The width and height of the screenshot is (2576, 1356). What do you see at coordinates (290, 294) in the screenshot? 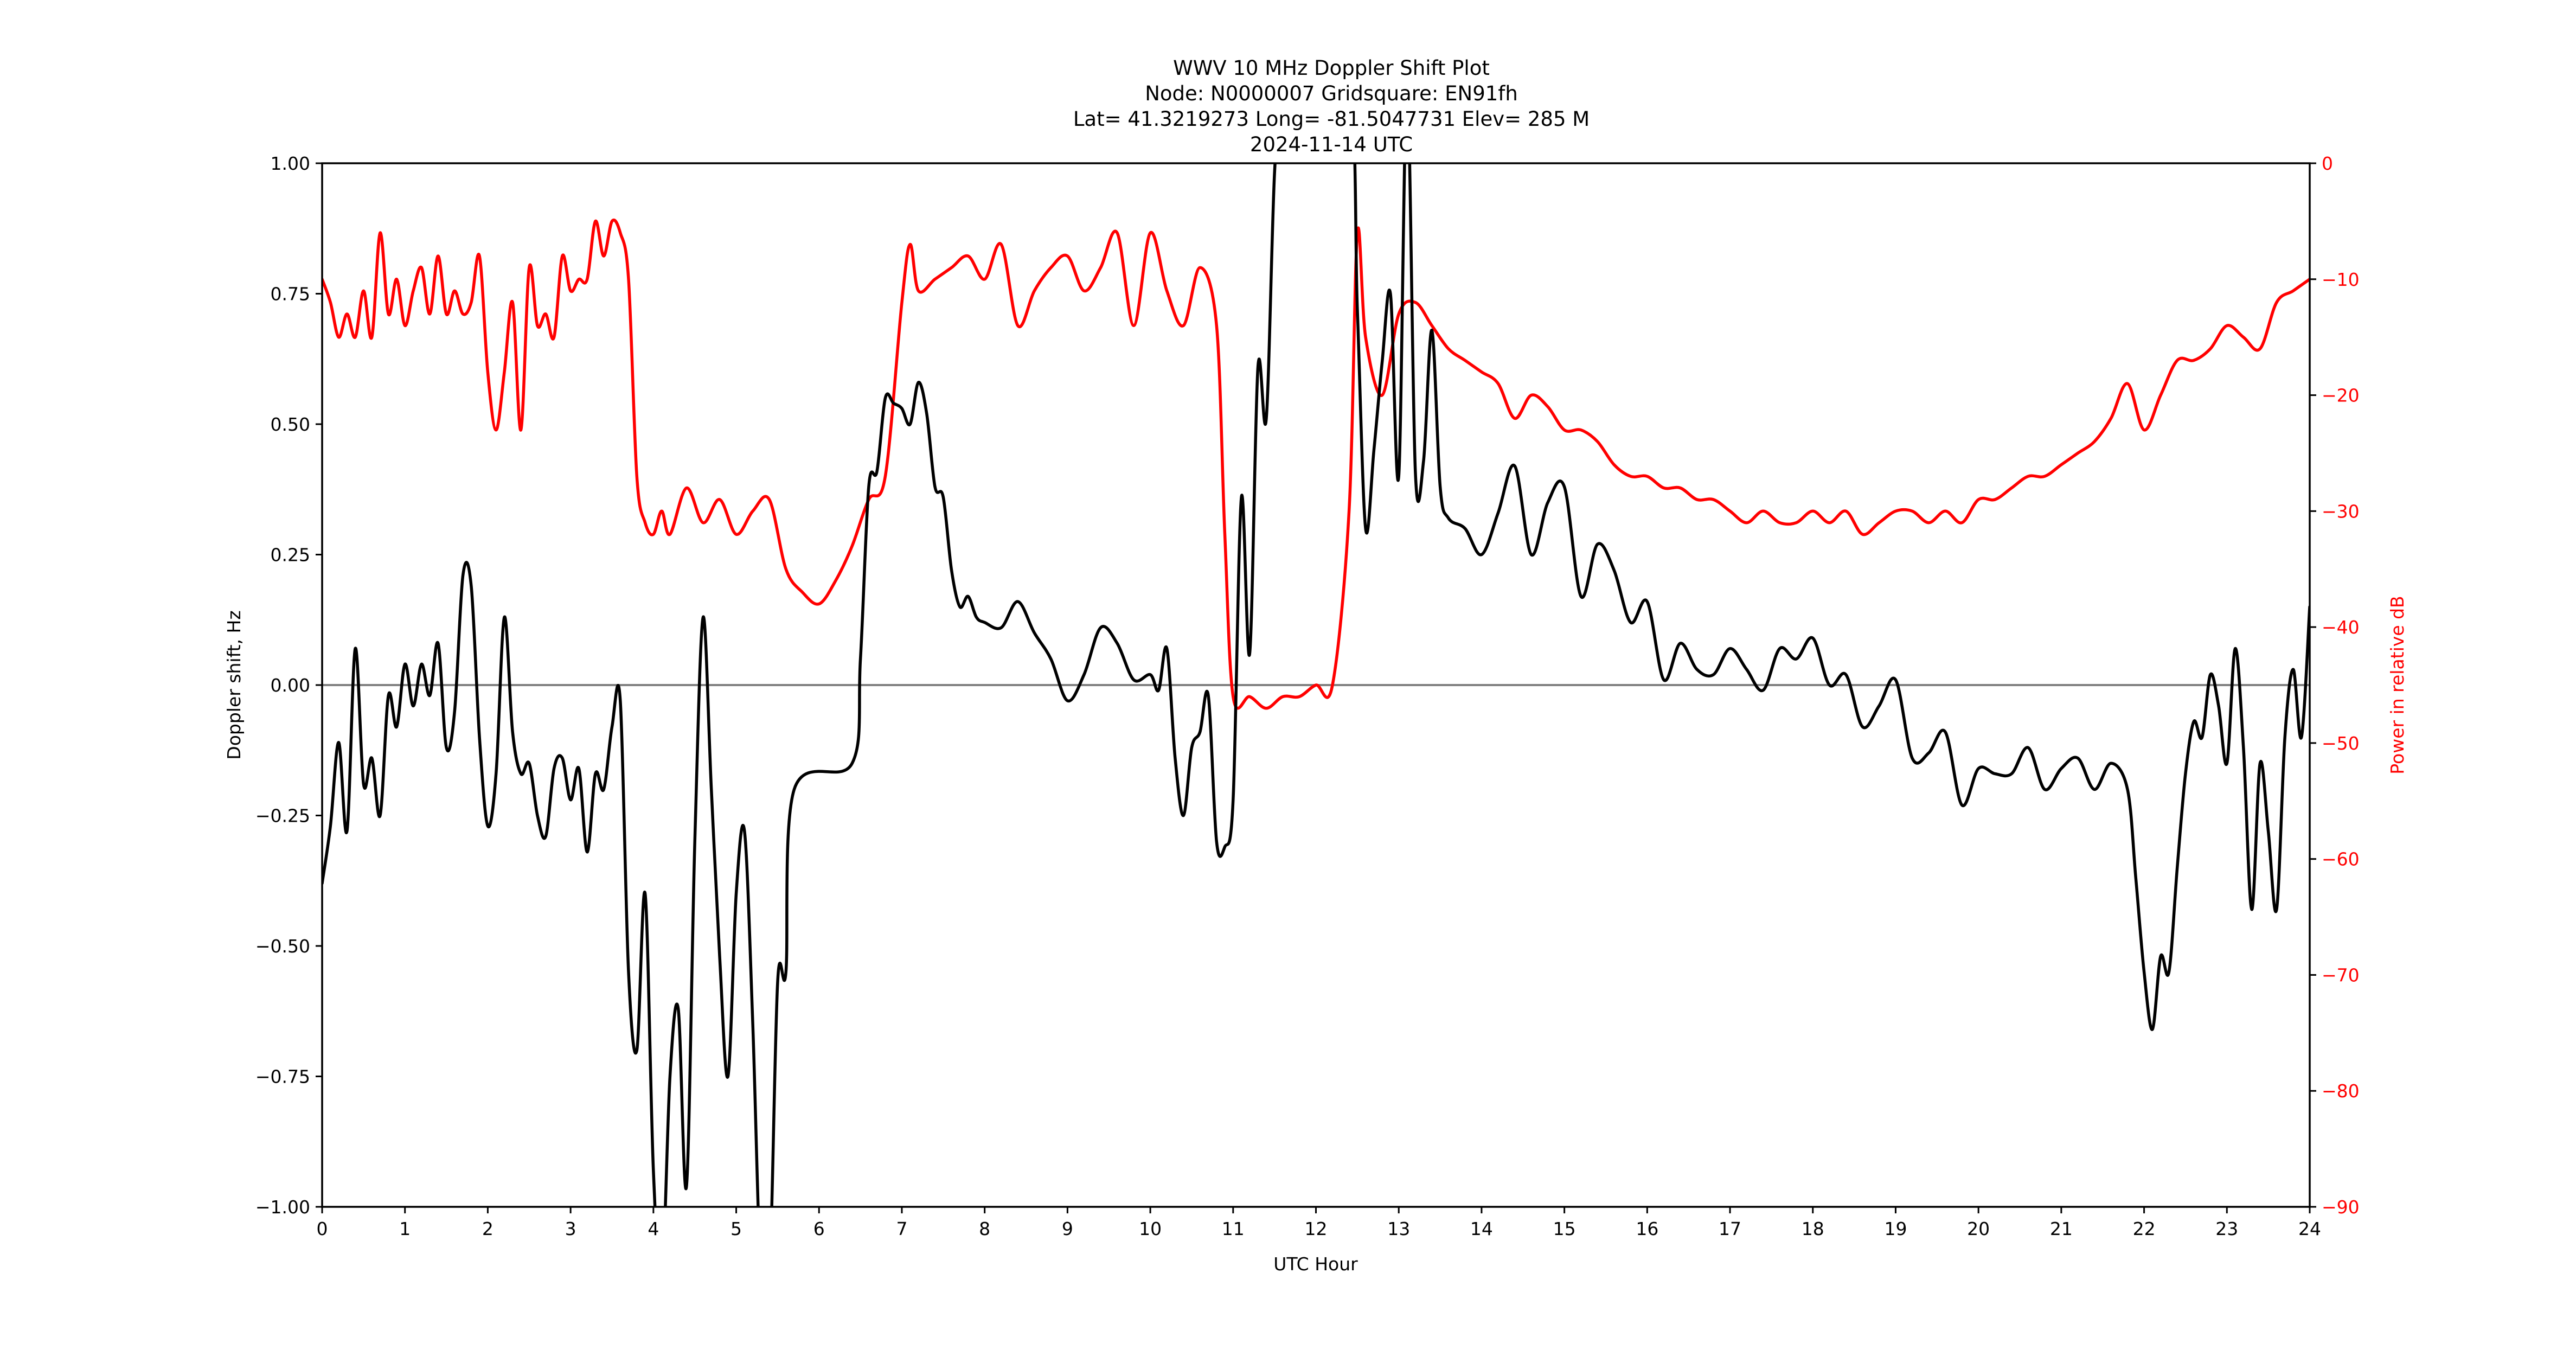
I see `left-y-tick-label: 0.75` at bounding box center [290, 294].